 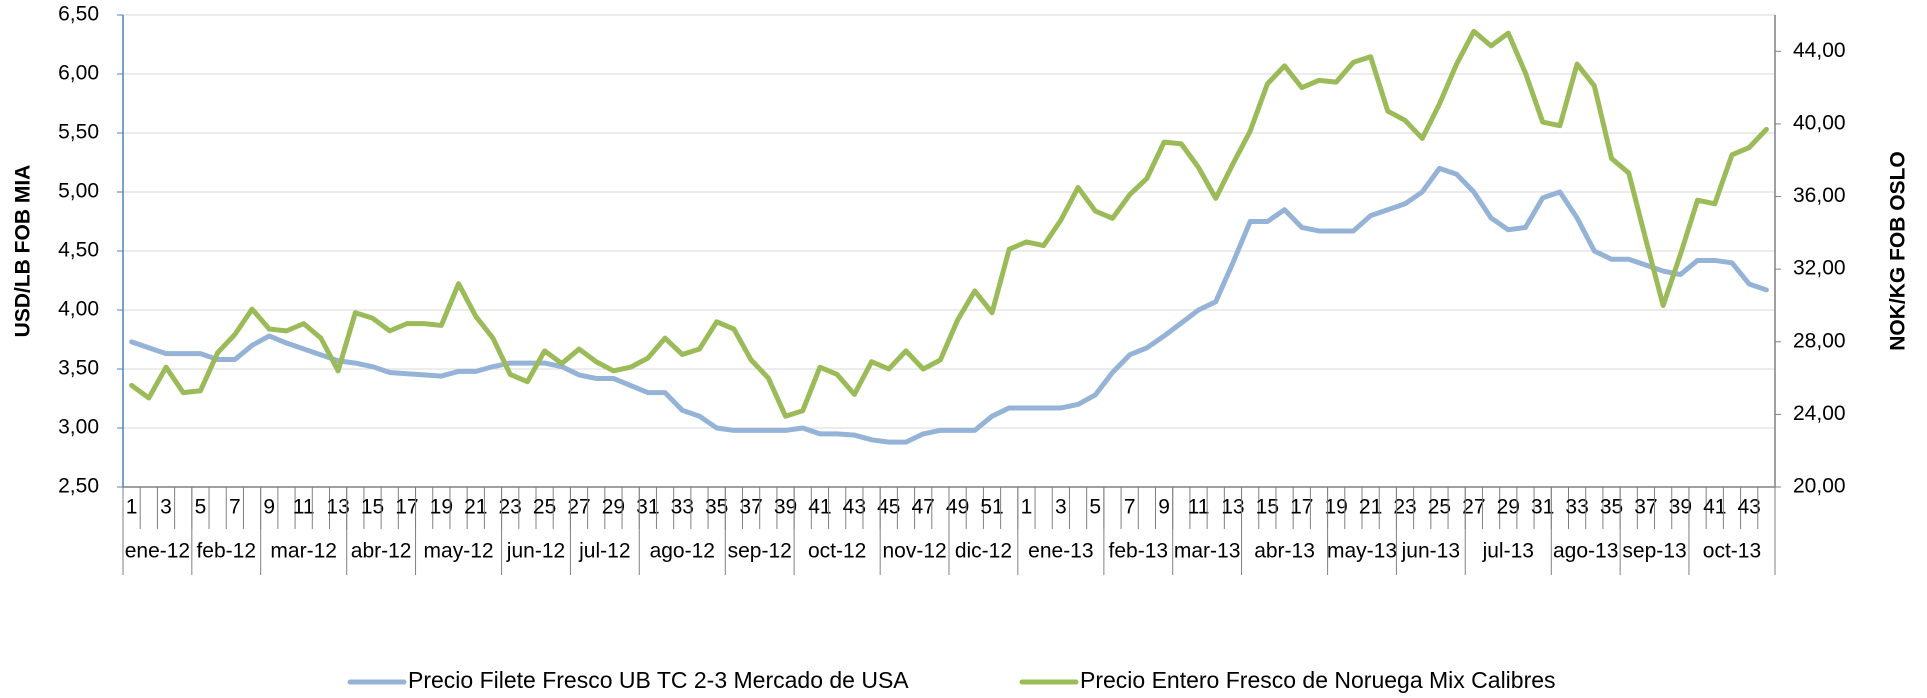 I want to click on x-group-label: sep-12, so click(x=760, y=551).